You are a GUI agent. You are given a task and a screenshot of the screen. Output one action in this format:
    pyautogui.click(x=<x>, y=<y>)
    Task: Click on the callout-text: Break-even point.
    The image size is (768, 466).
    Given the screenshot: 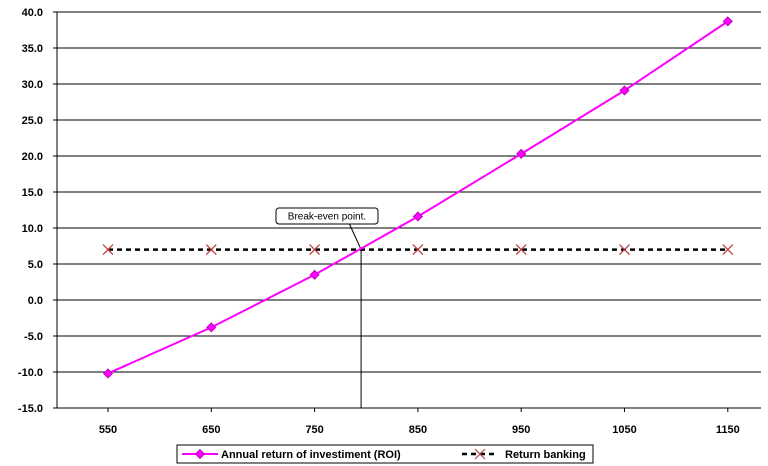 What is the action you would take?
    pyautogui.click(x=327, y=217)
    